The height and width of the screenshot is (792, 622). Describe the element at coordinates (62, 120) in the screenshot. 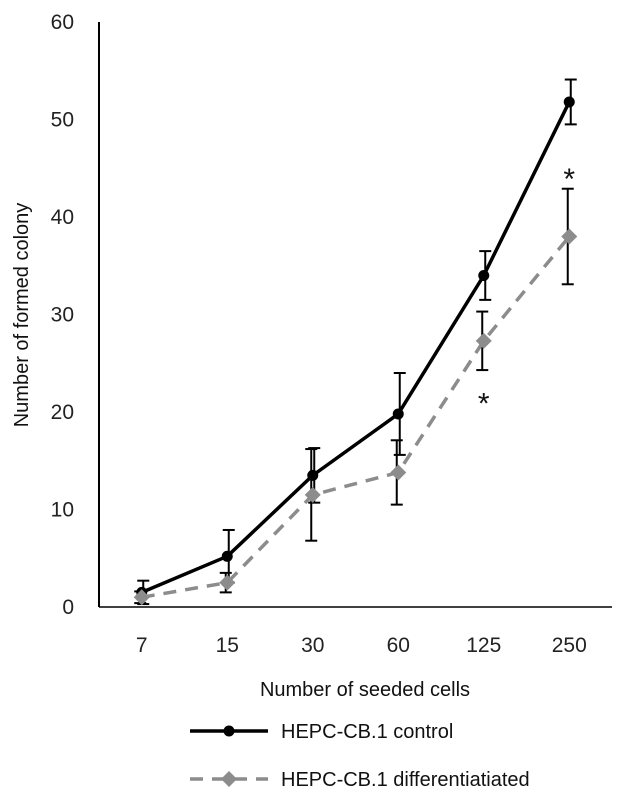

I see `y-tick-label: 50` at that location.